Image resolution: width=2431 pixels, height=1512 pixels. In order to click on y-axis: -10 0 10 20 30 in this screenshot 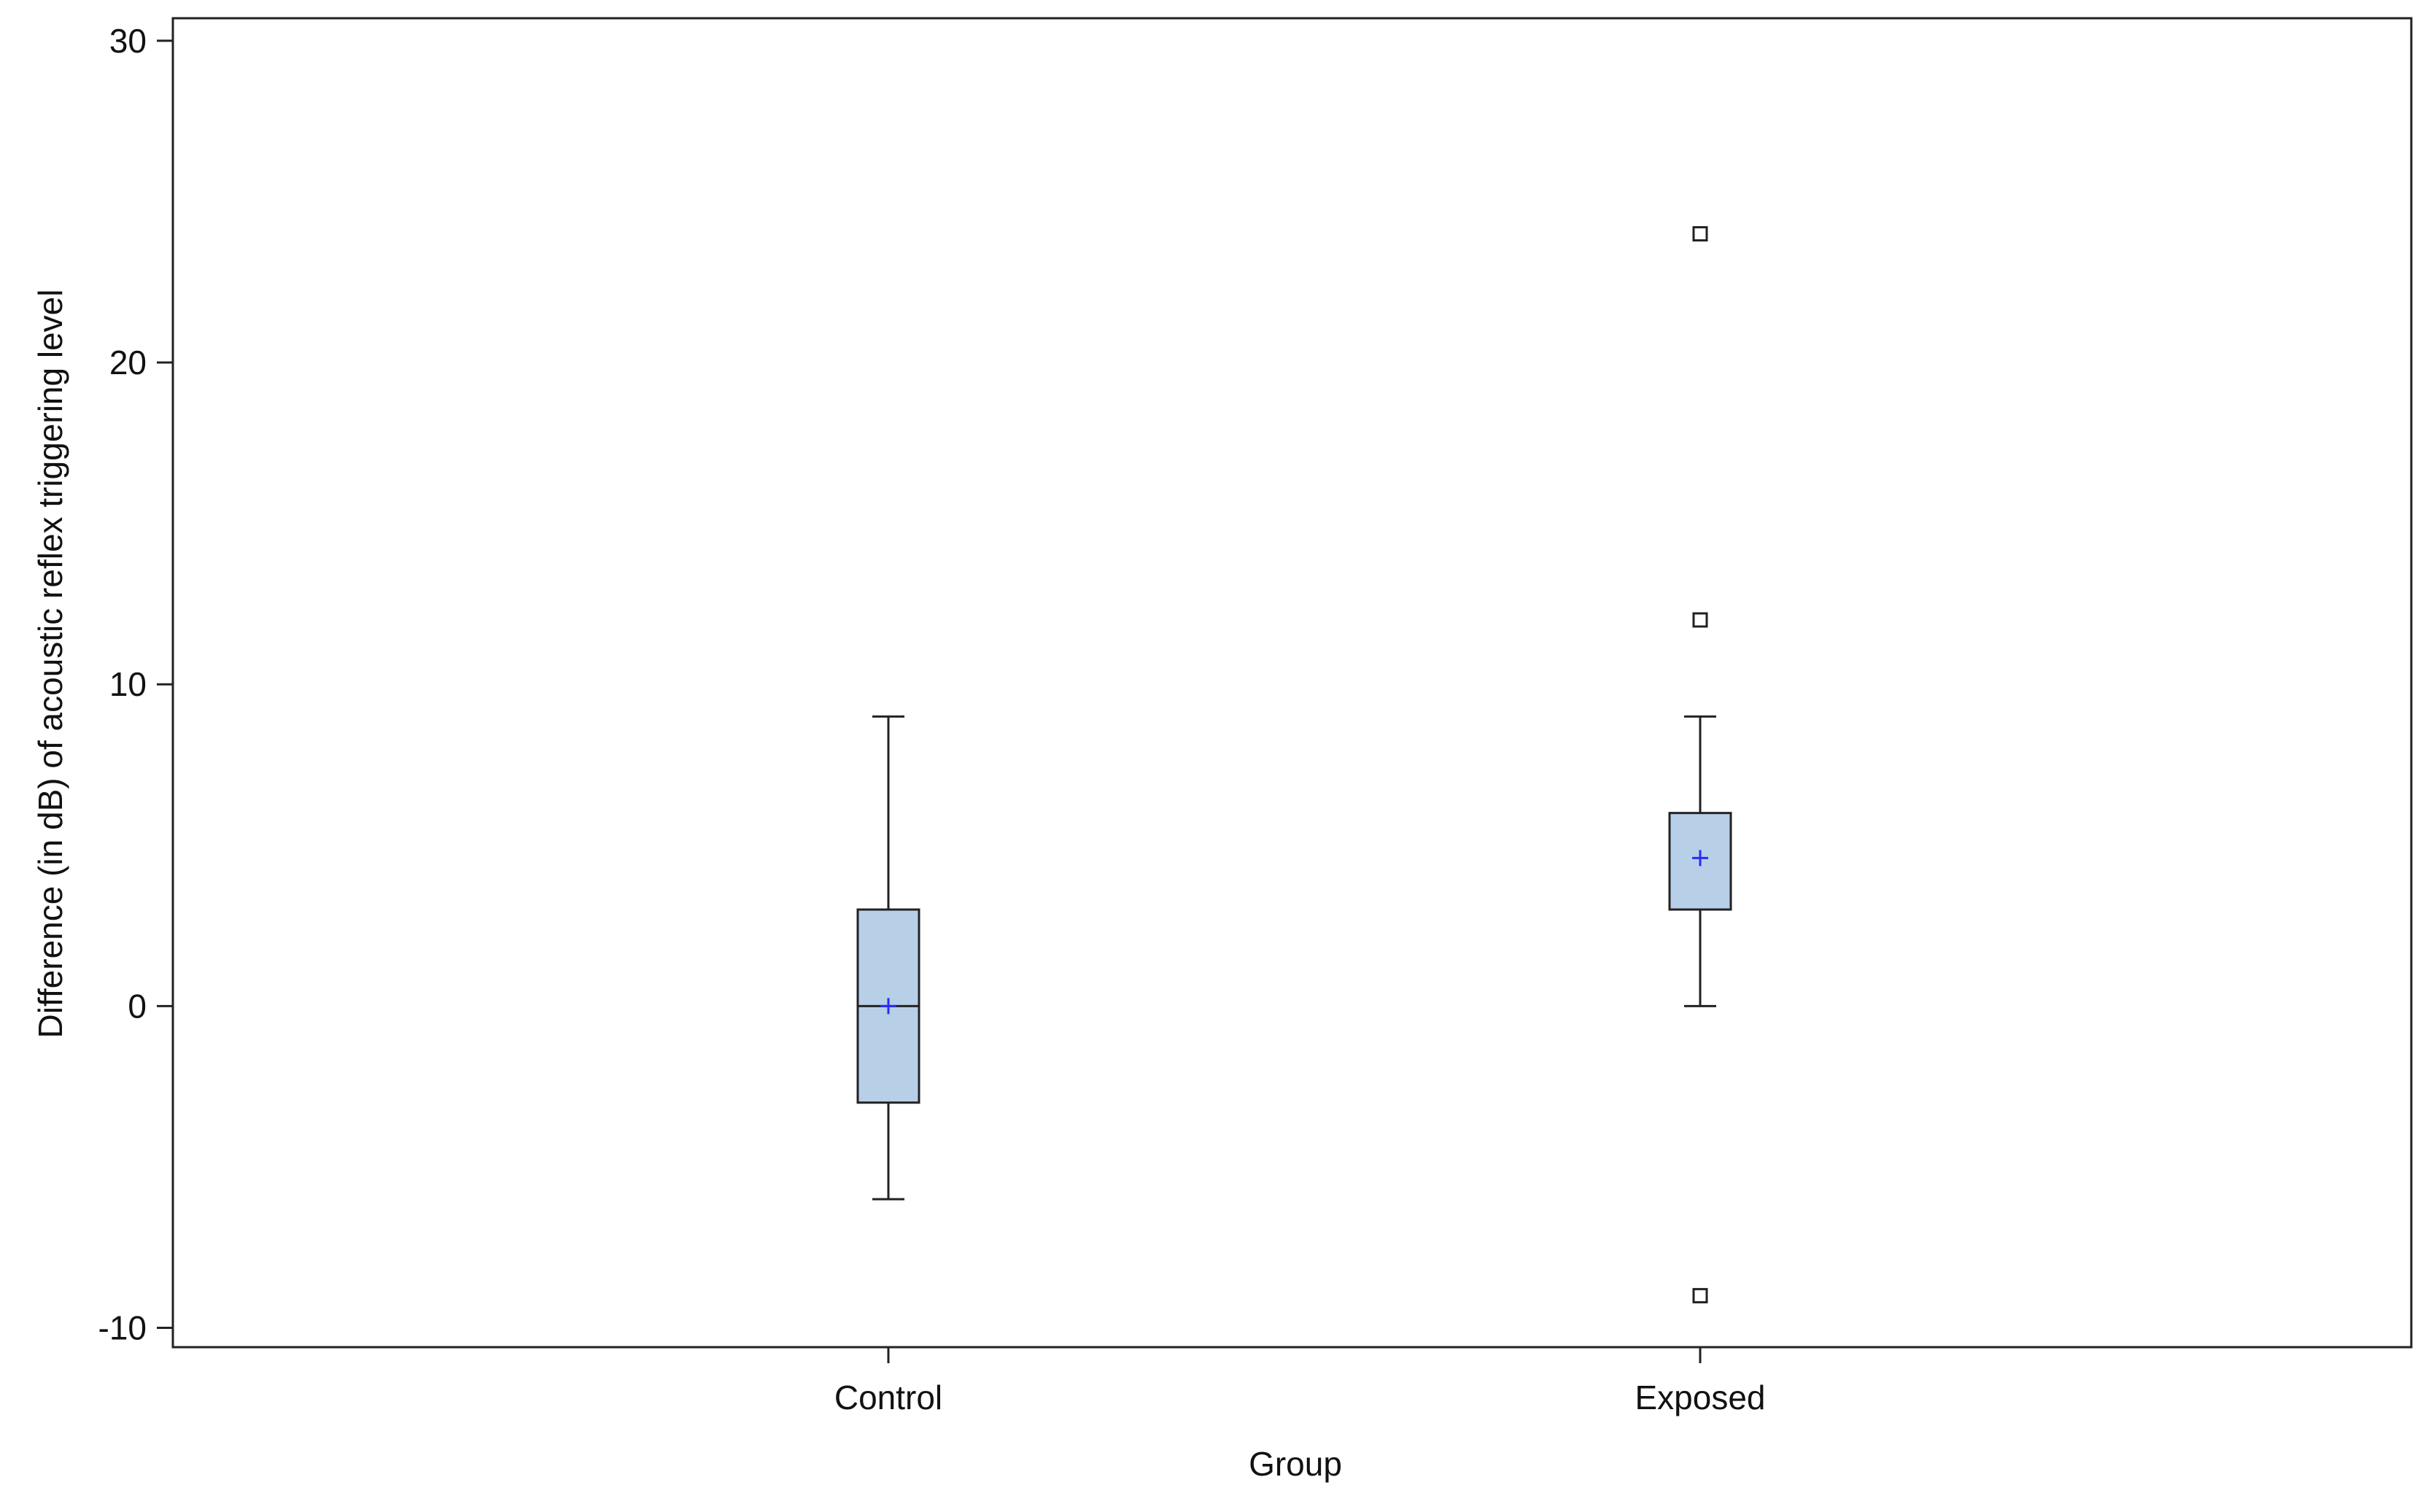, I will do `click(135, 684)`.